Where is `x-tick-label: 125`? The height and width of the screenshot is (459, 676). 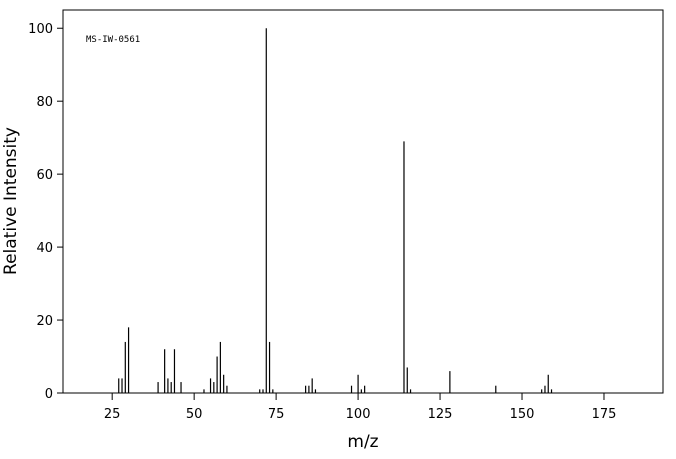 x-tick-label: 125 is located at coordinates (440, 414).